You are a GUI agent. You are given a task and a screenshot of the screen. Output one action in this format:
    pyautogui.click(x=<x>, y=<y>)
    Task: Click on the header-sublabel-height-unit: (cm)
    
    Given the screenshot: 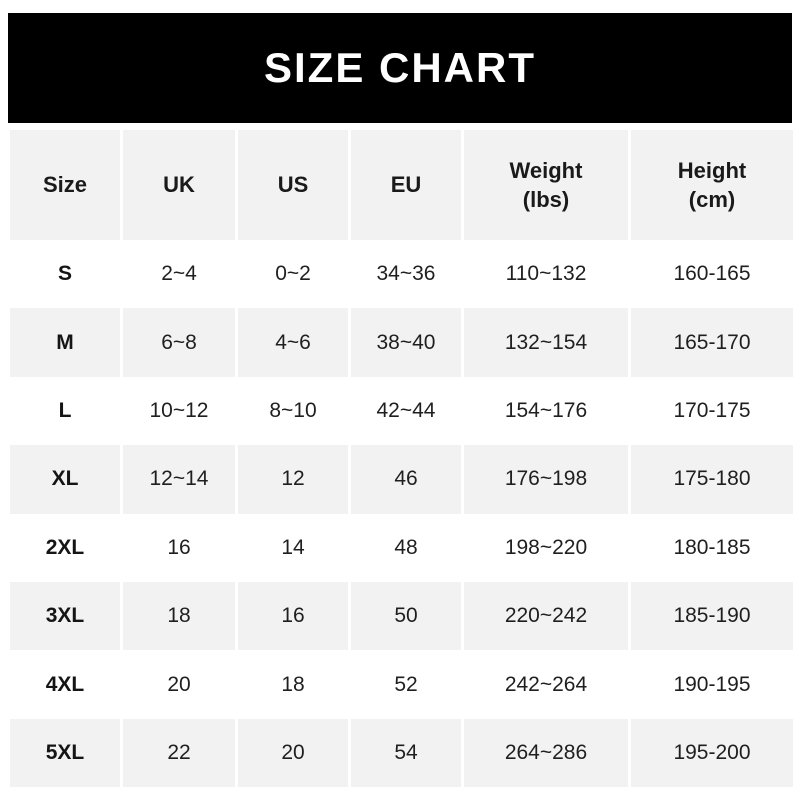 What is the action you would take?
    pyautogui.click(x=712, y=199)
    